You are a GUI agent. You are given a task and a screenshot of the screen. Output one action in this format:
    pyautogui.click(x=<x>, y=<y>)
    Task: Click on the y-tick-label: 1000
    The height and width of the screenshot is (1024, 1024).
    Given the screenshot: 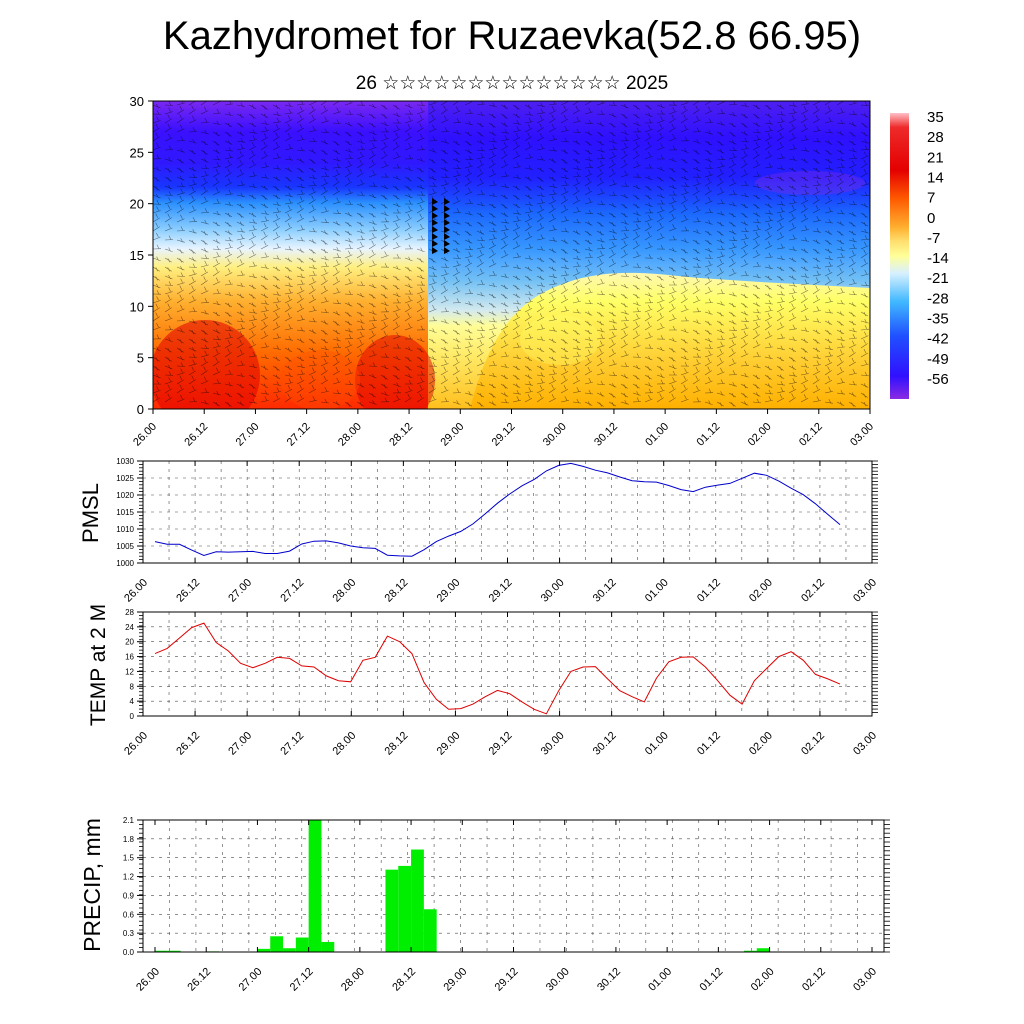 What is the action you would take?
    pyautogui.click(x=125, y=563)
    